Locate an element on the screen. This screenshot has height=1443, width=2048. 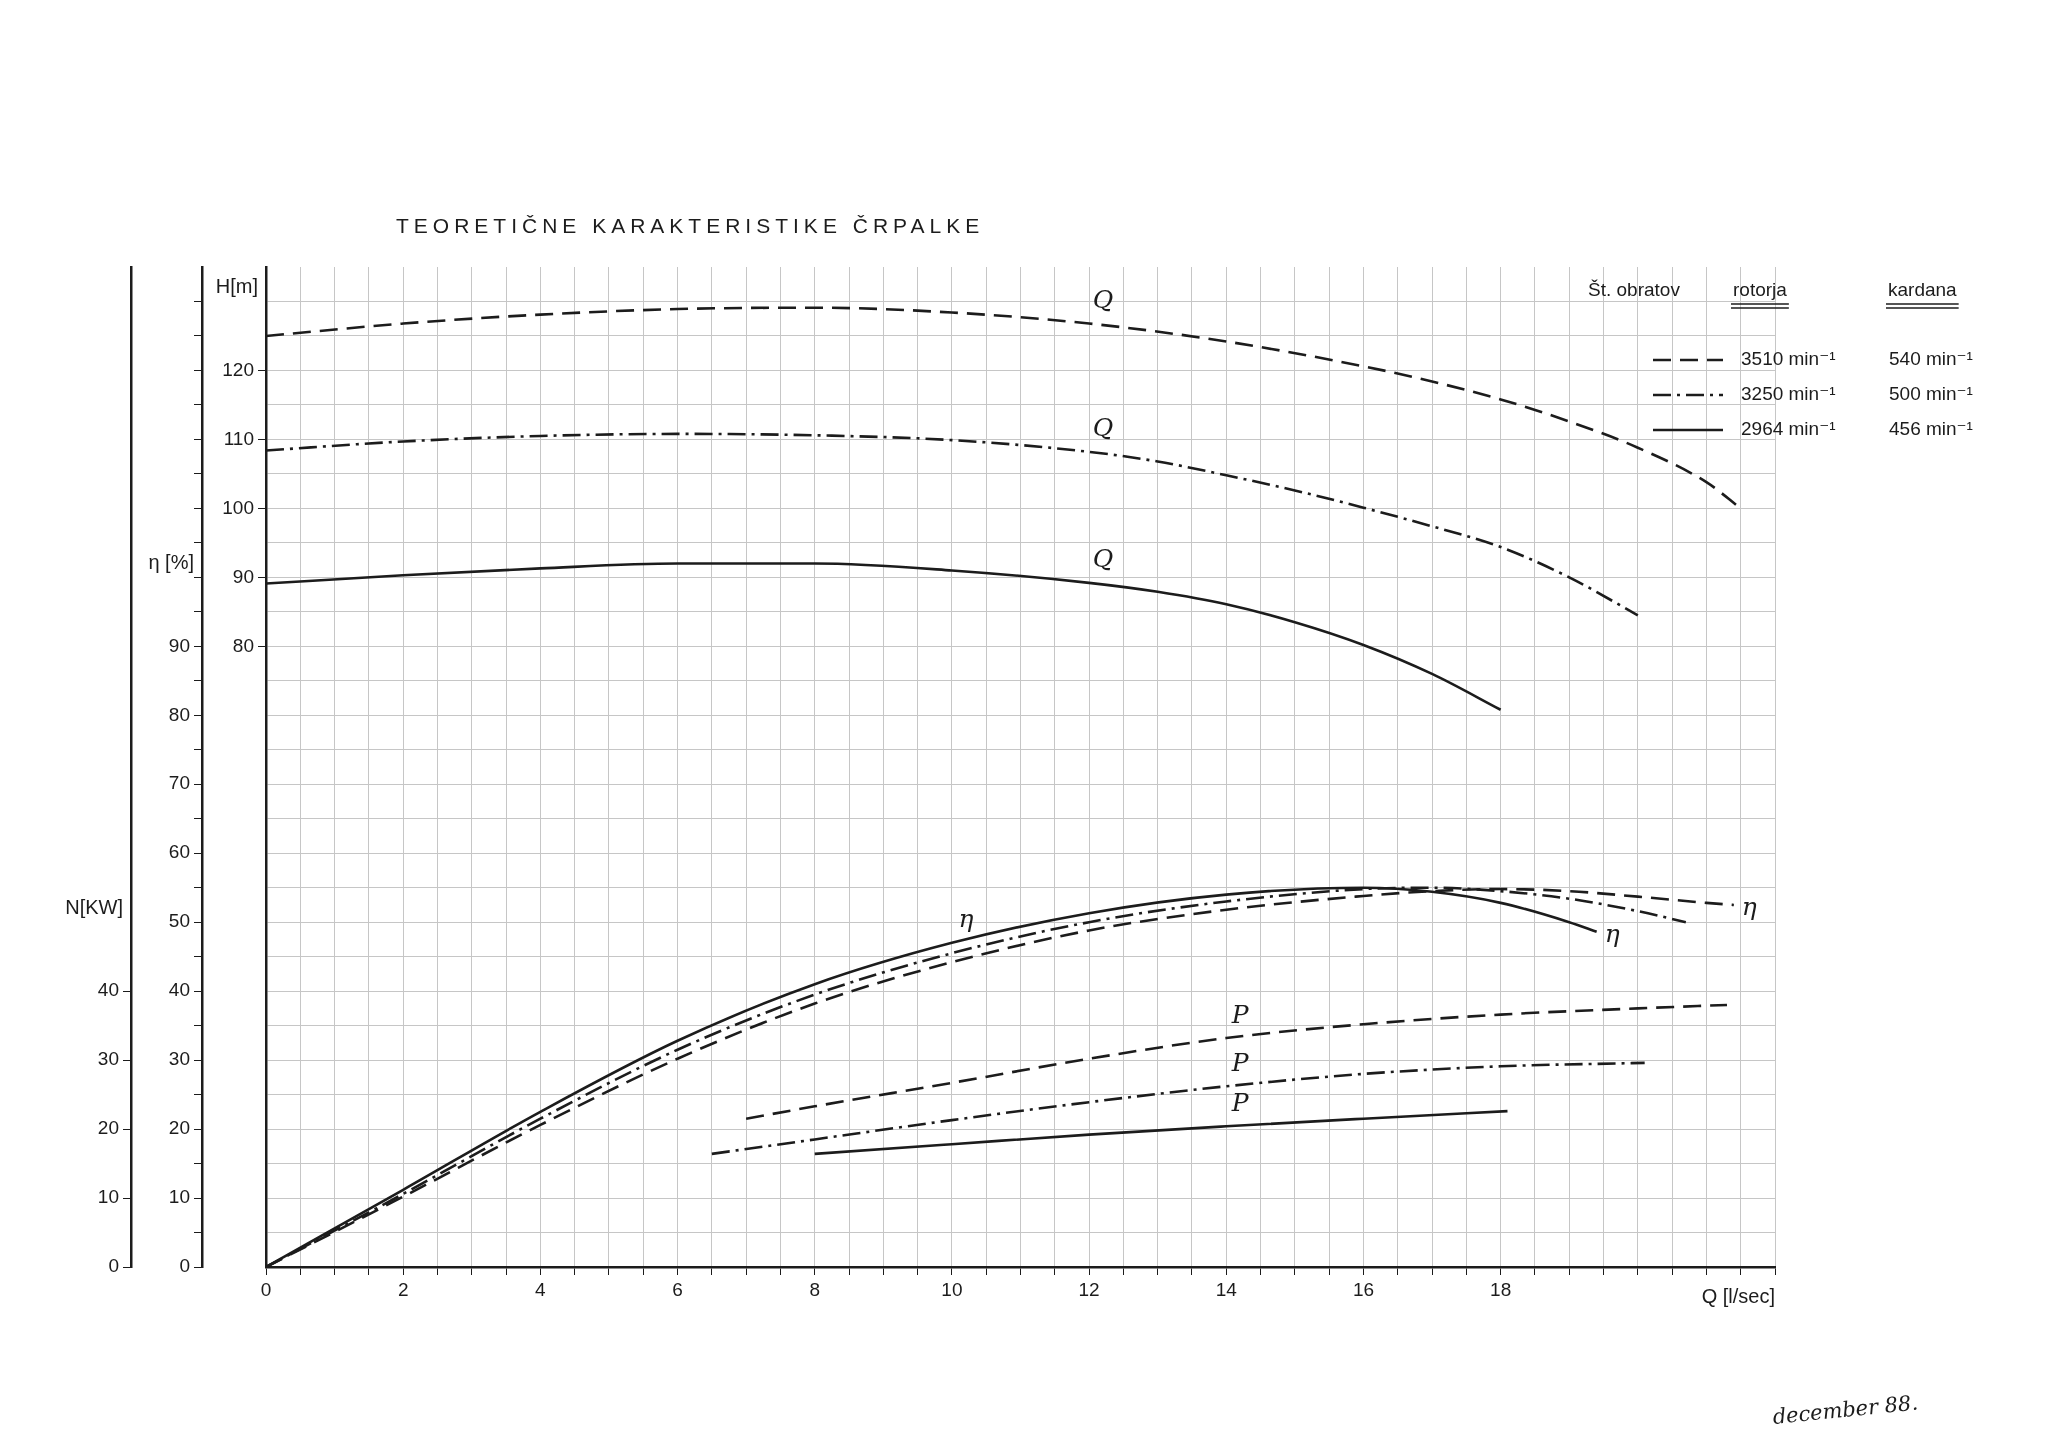
y3-axis-title: N[KW] is located at coordinates (94, 906).